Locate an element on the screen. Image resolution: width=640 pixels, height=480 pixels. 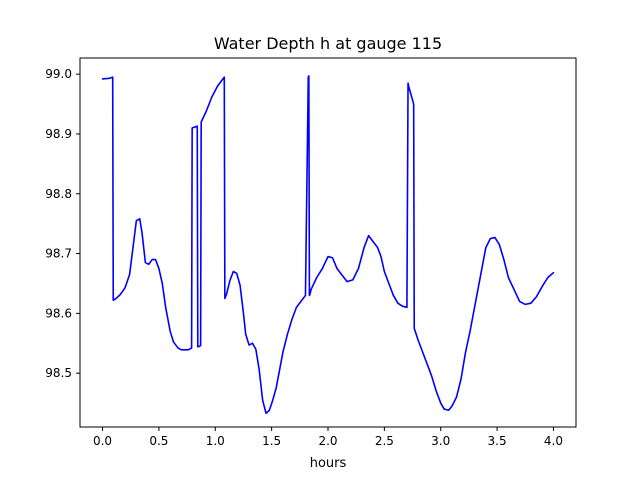
x-tick-label: 2.0 is located at coordinates (327, 441).